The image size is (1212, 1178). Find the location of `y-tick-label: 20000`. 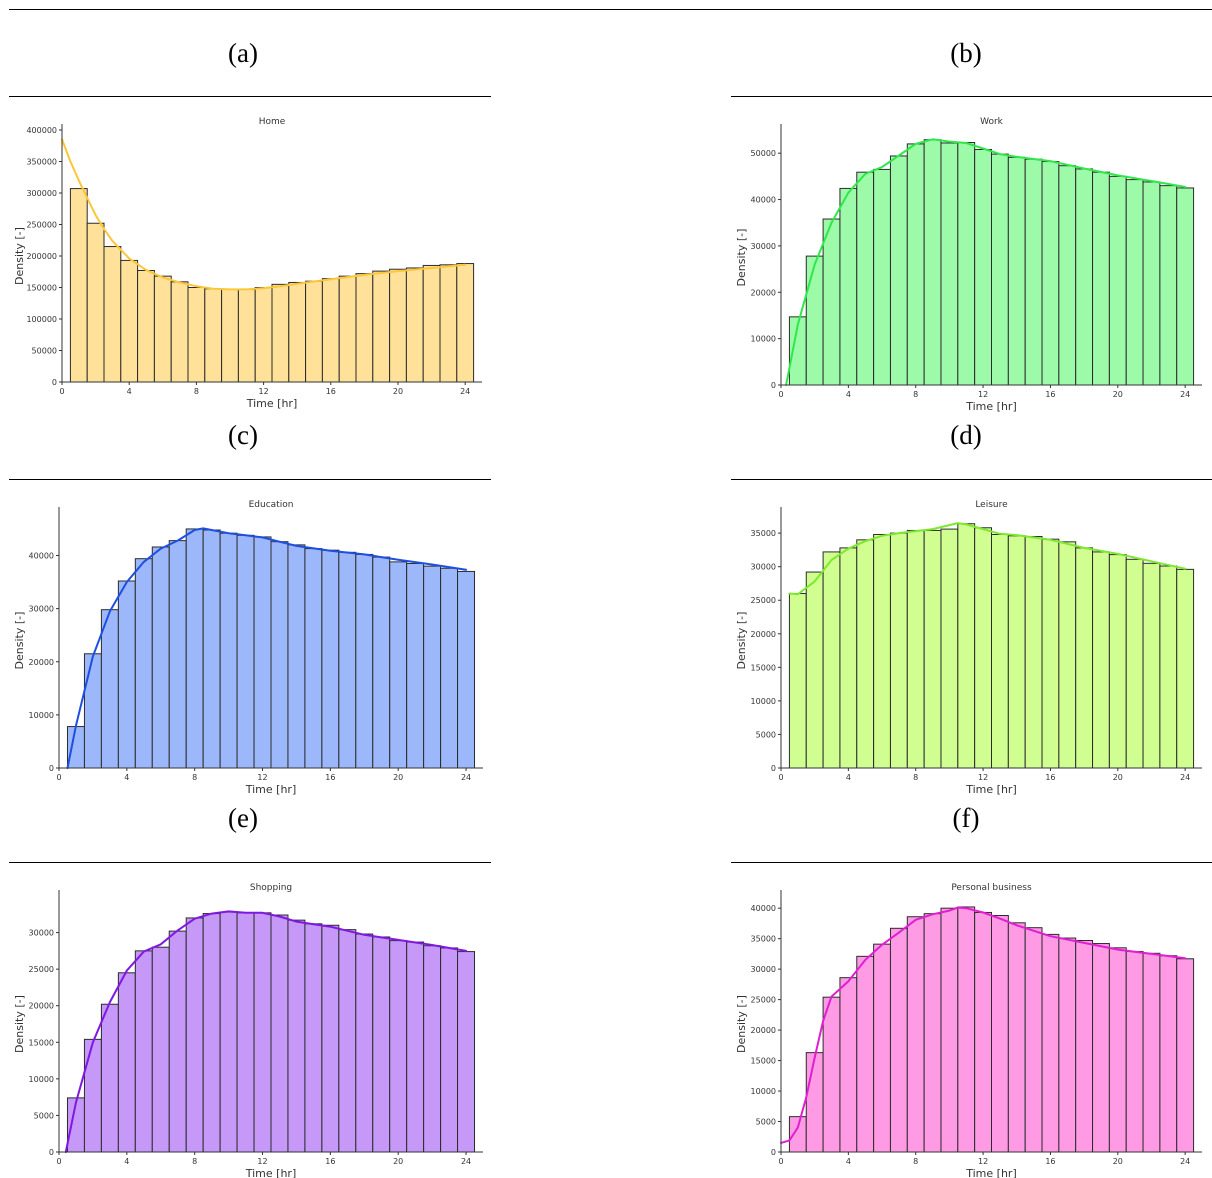

y-tick-label: 20000 is located at coordinates (41, 1006).